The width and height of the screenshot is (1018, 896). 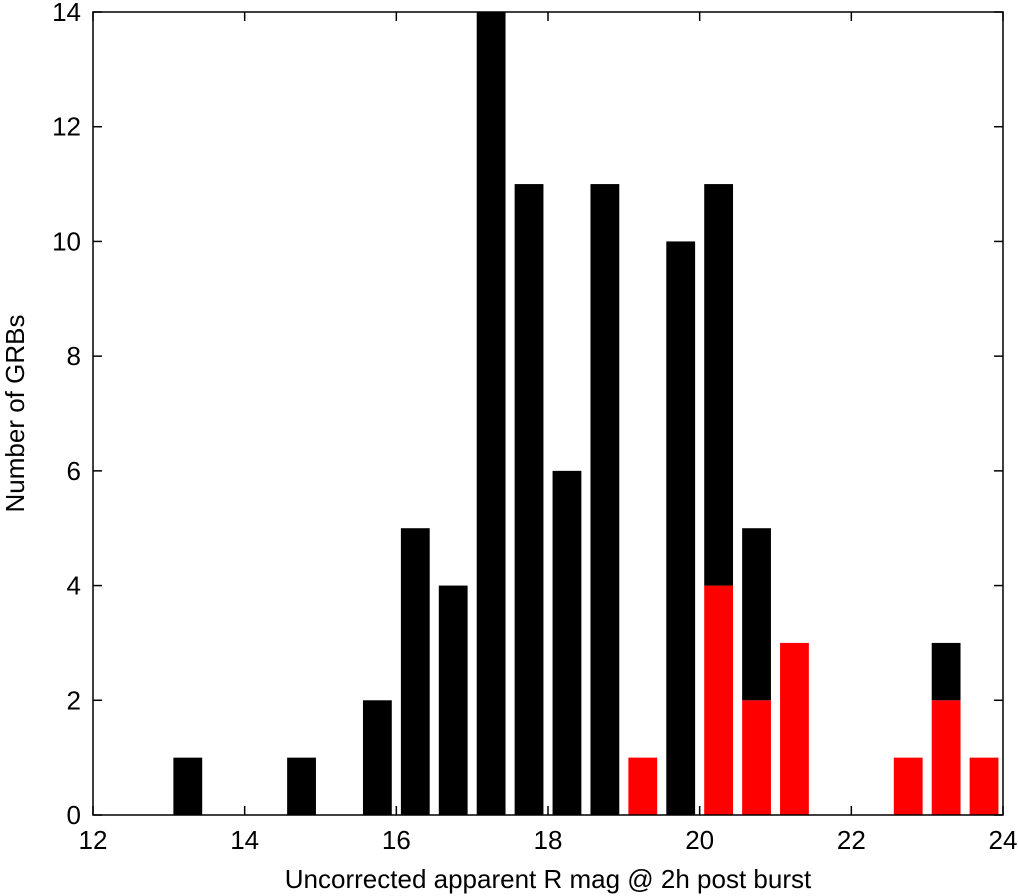 What do you see at coordinates (66, 241) in the screenshot?
I see `y-tick-label-5: 10` at bounding box center [66, 241].